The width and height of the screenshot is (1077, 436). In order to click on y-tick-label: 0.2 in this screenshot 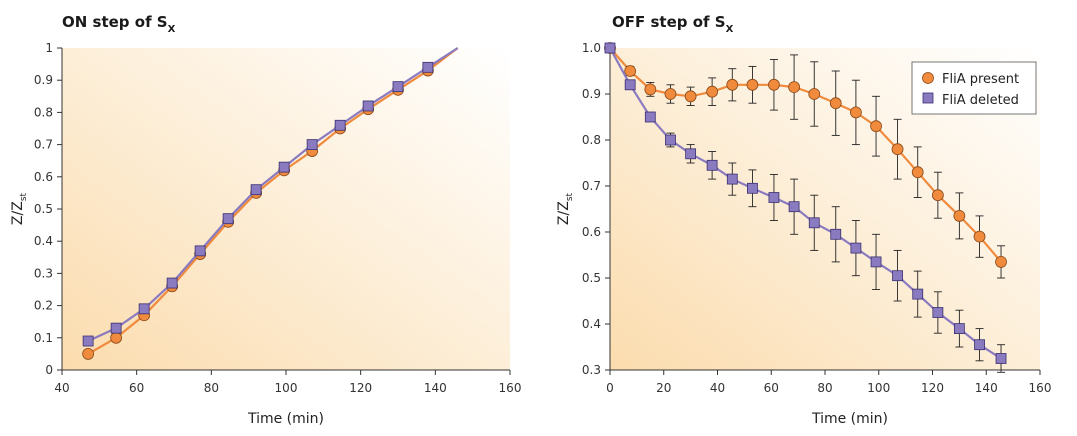, I will do `click(43, 306)`.